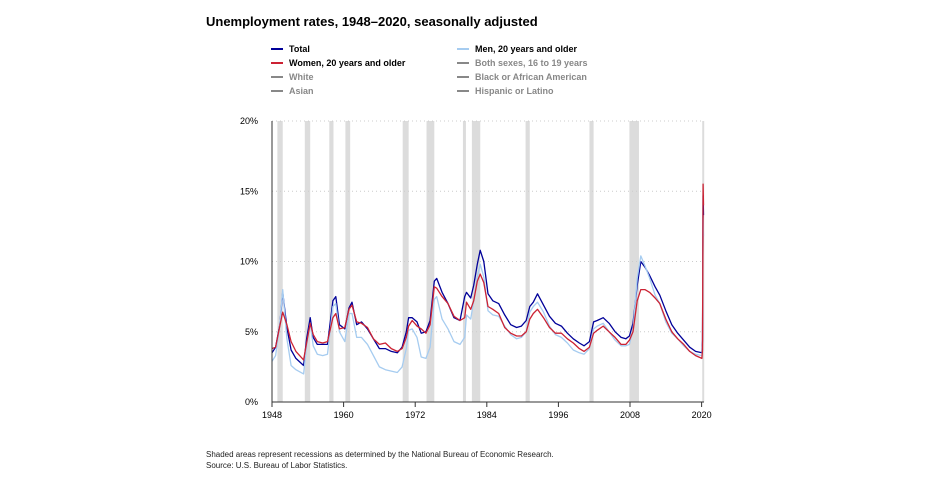  What do you see at coordinates (249, 262) in the screenshot?
I see `y-tick-label: 10%` at bounding box center [249, 262].